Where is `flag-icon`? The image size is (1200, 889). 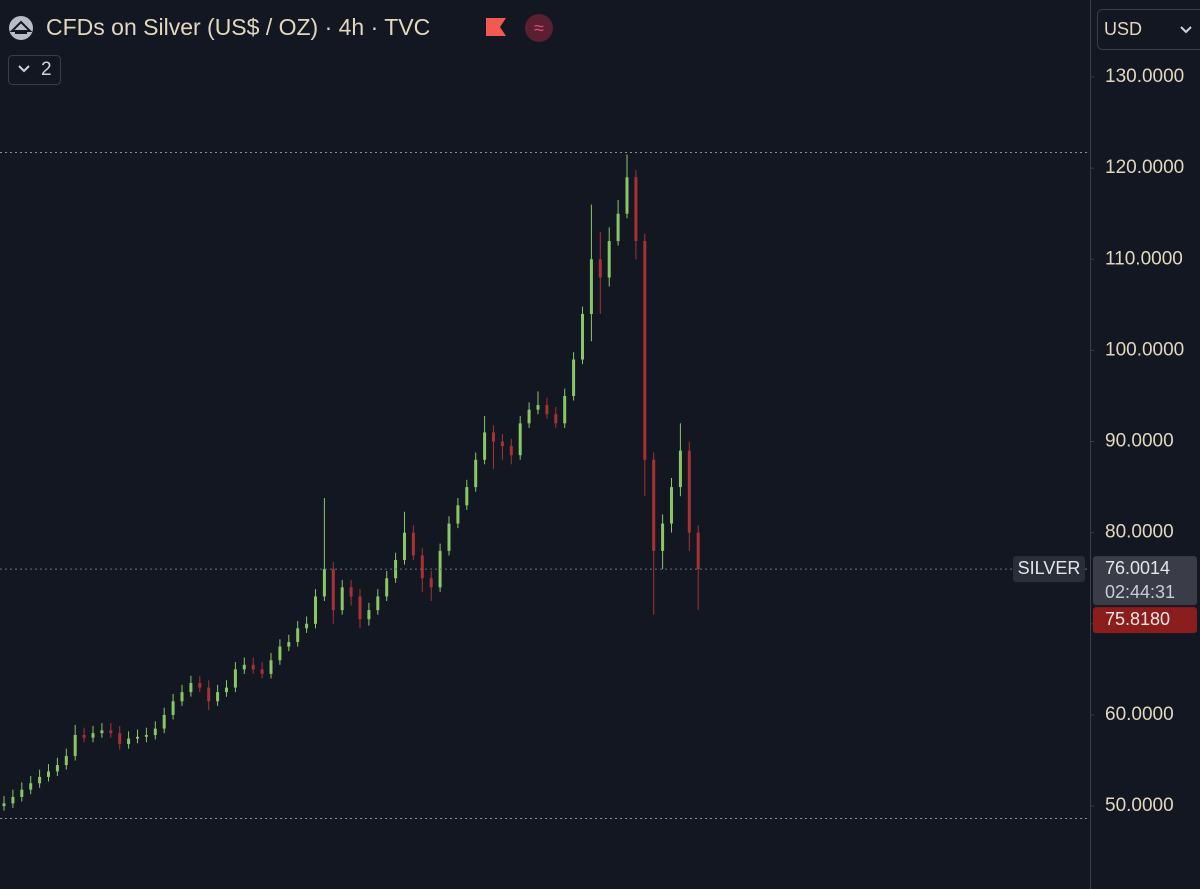 flag-icon is located at coordinates (496, 27).